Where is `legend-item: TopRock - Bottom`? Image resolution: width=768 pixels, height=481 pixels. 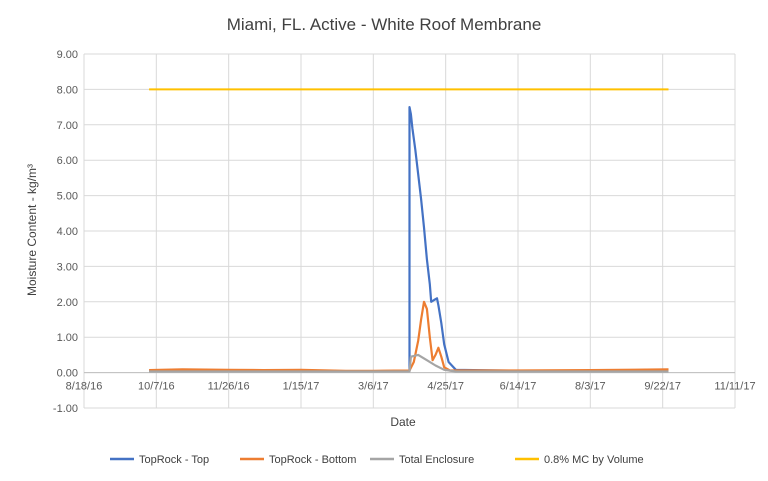 legend-item: TopRock - Bottom is located at coordinates (298, 460).